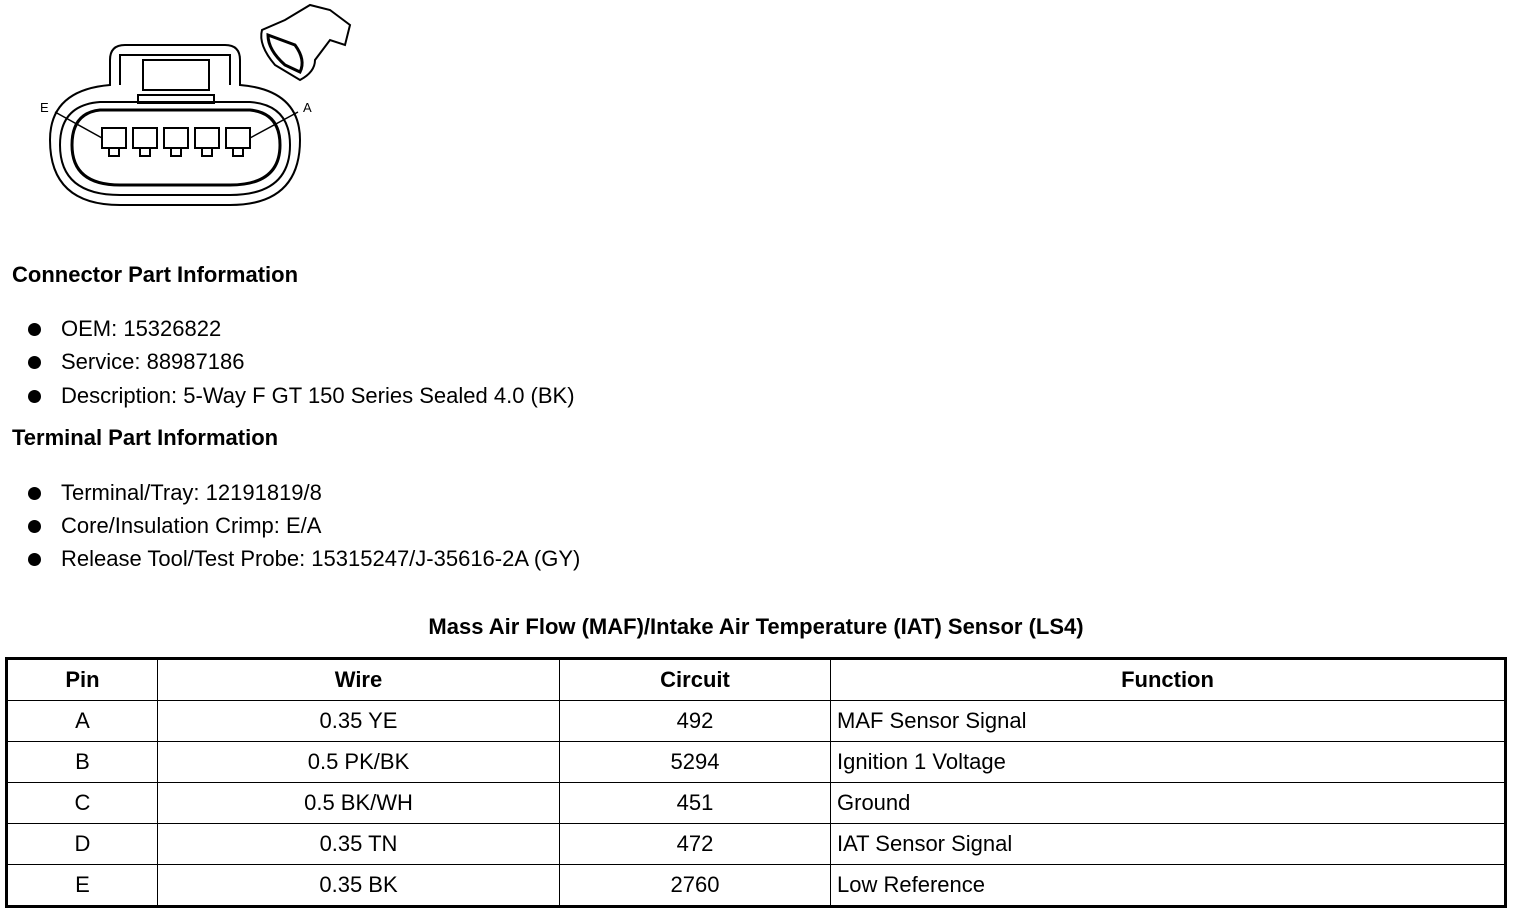 Image resolution: width=1520 pixels, height=918 pixels. I want to click on connector-face-diagram: E A, so click(196, 104).